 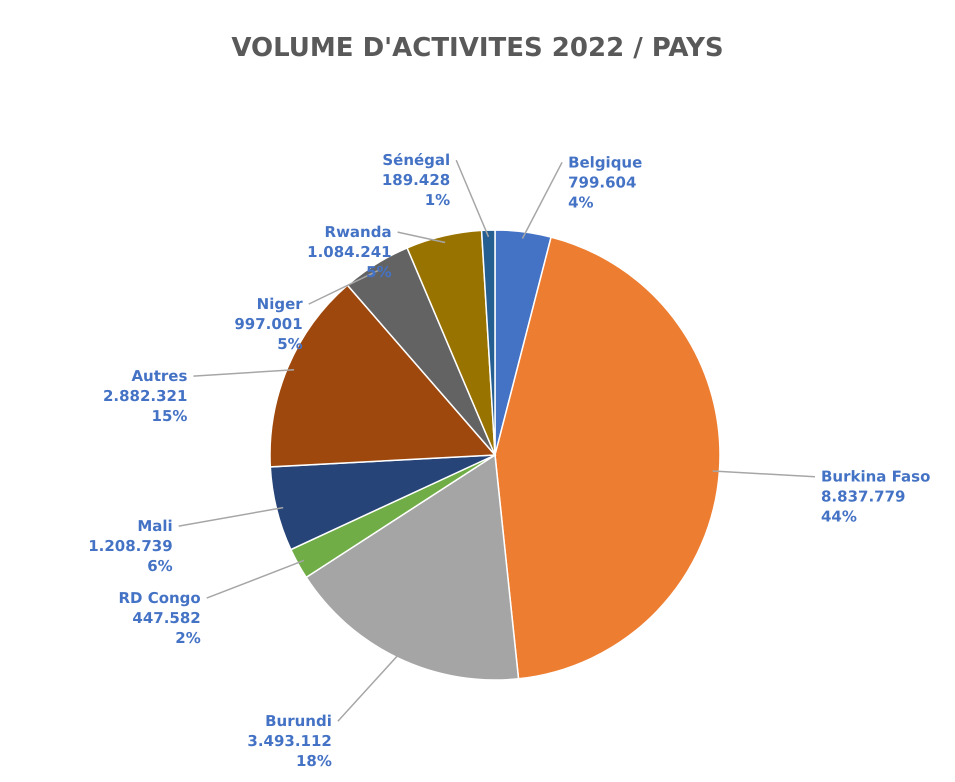 I want to click on slice-label: Belgique, so click(x=605, y=162).